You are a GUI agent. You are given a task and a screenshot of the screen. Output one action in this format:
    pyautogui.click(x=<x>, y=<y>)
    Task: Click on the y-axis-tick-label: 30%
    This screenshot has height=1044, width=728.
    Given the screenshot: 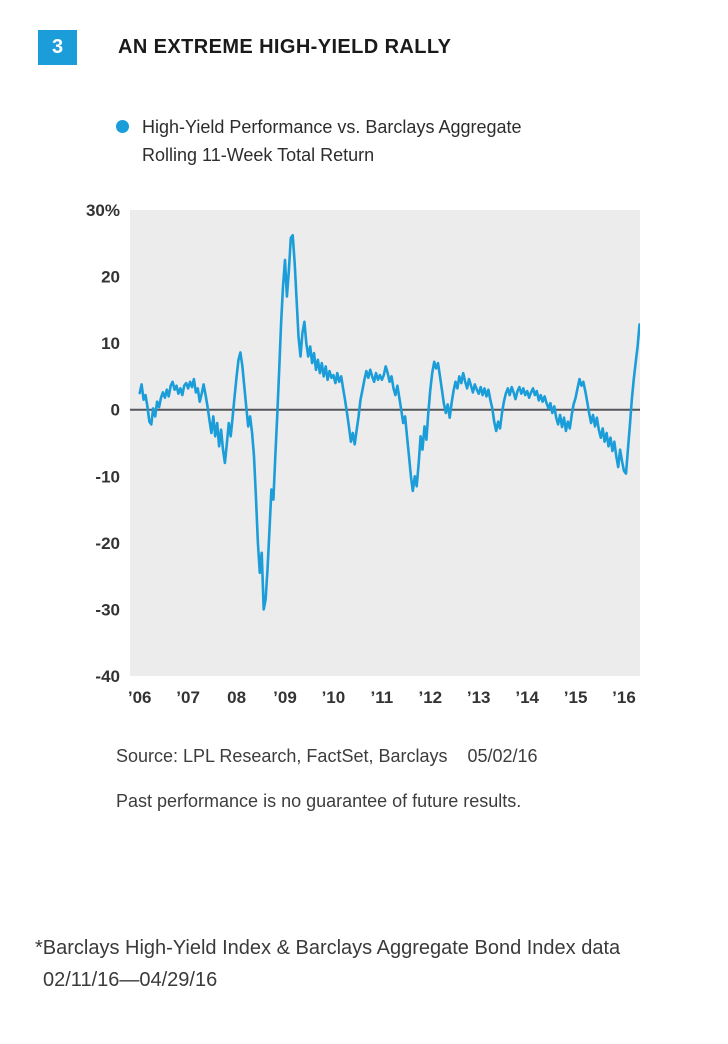 What is the action you would take?
    pyautogui.click(x=103, y=210)
    